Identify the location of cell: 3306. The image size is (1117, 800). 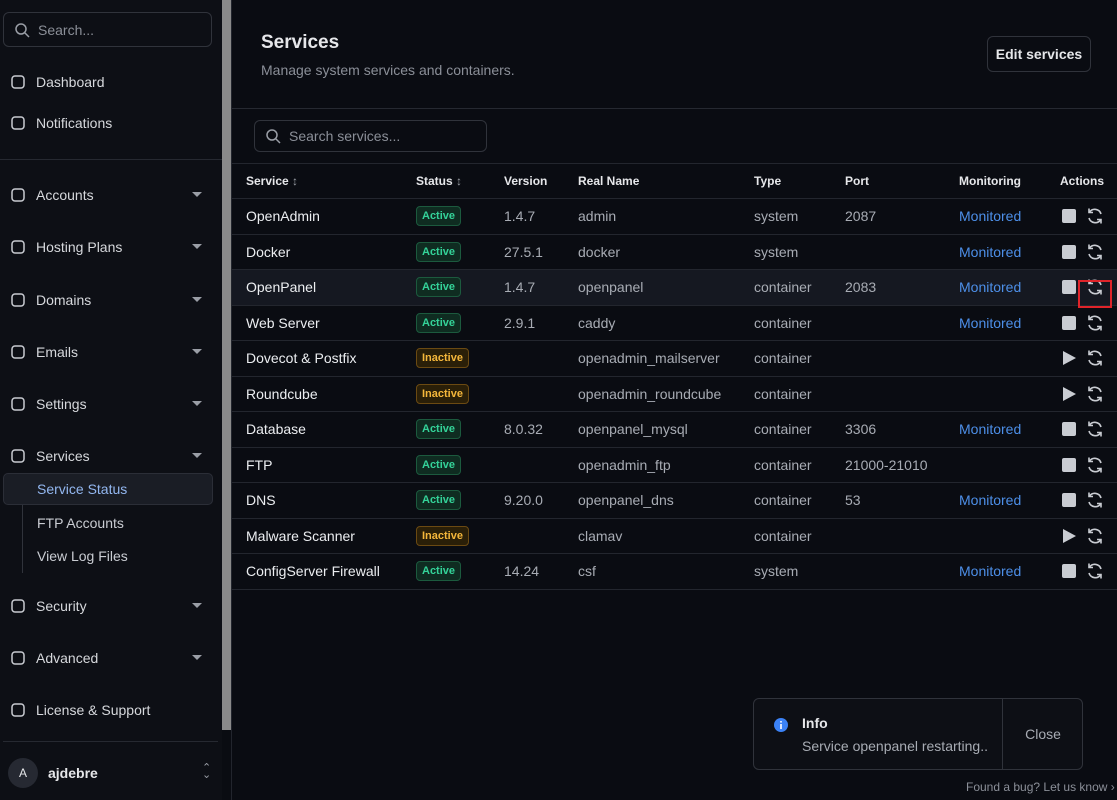
(902, 429).